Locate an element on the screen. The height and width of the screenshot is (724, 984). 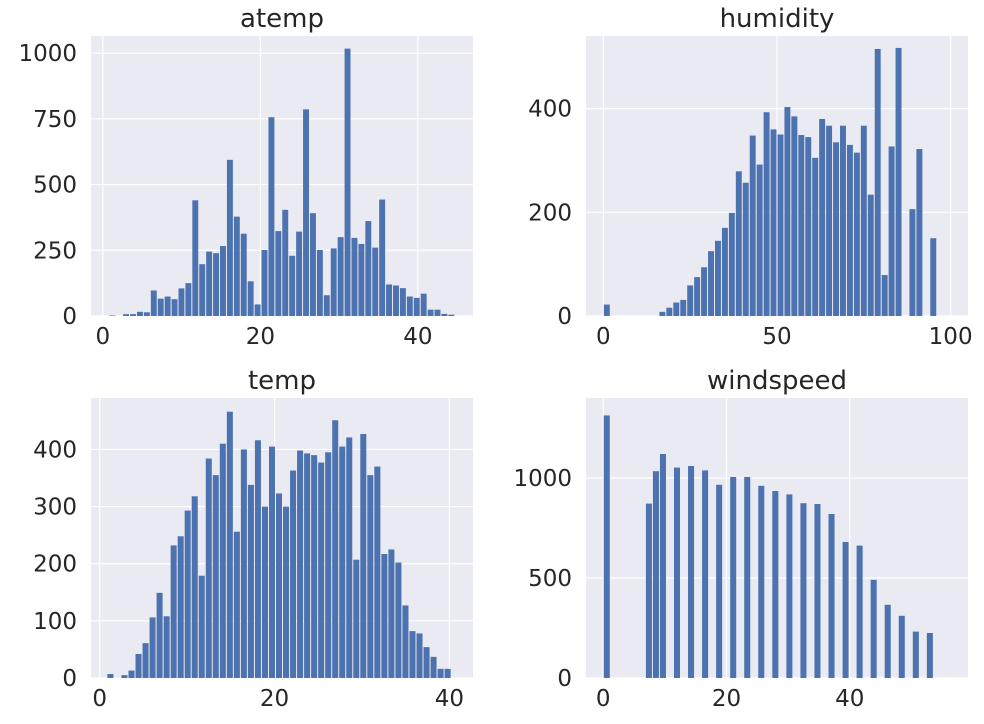
y-tick-label: 250 is located at coordinates (55, 251).